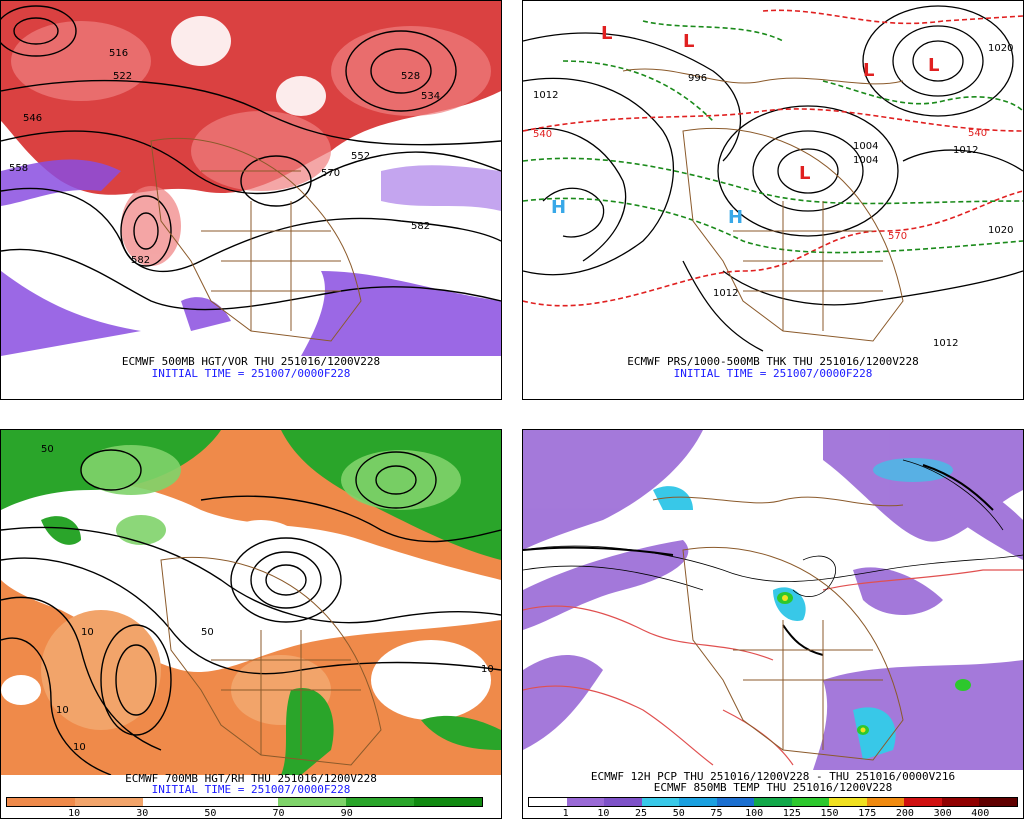 This screenshot has width=1024, height=819. Describe the element at coordinates (18, 168) in the screenshot. I see `contour-label: 558` at that location.